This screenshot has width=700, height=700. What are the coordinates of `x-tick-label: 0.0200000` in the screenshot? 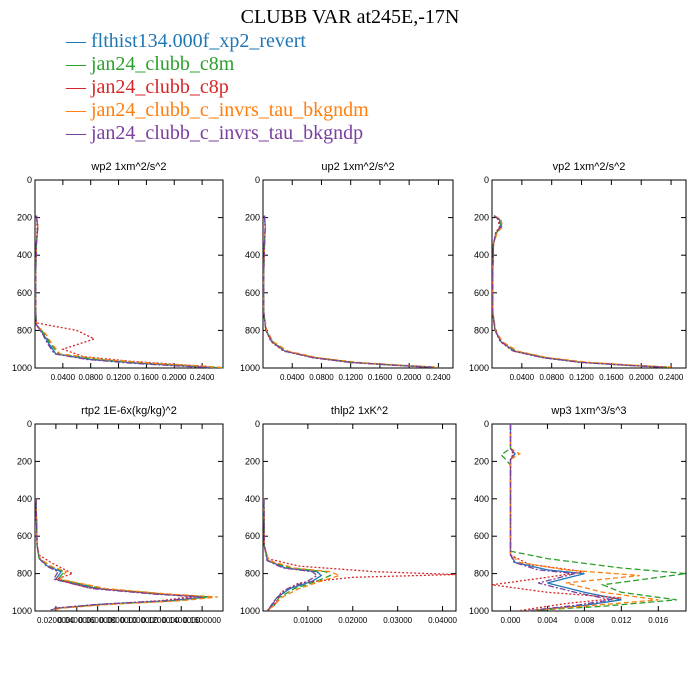 It's located at (56, 620).